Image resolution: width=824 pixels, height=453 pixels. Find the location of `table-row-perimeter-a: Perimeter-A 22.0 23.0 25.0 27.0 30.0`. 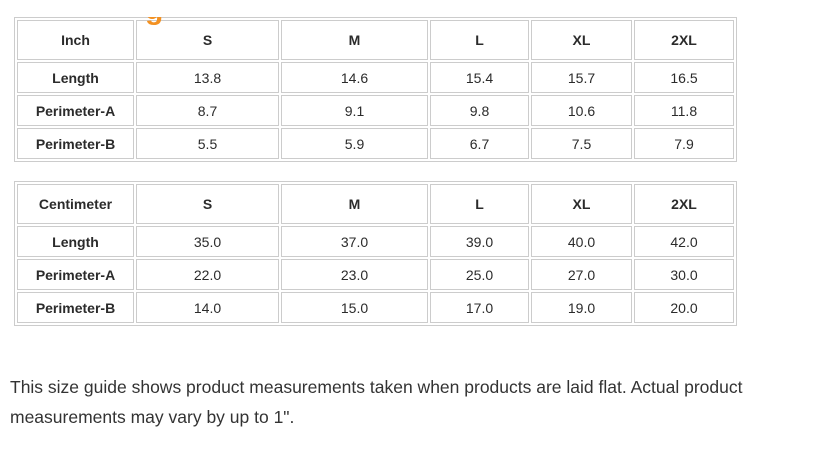

table-row-perimeter-a: Perimeter-A 22.0 23.0 25.0 27.0 30.0 is located at coordinates (375, 274).